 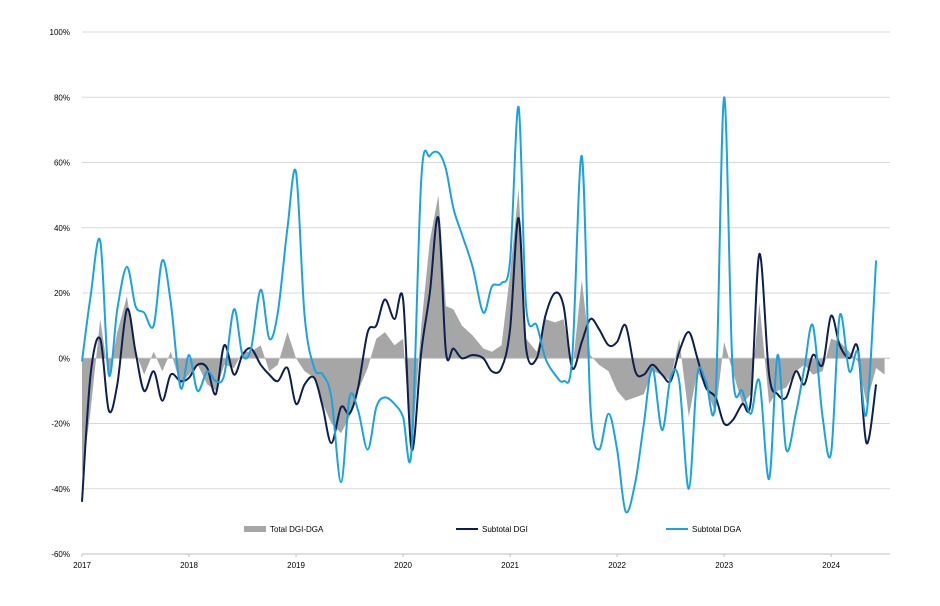 What do you see at coordinates (62, 228) in the screenshot?
I see `y-tick-label: 40%` at bounding box center [62, 228].